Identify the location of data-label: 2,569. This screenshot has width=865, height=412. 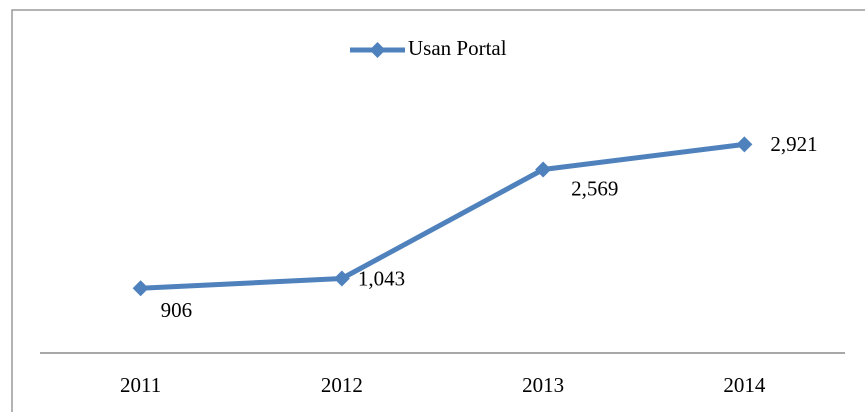
(594, 188).